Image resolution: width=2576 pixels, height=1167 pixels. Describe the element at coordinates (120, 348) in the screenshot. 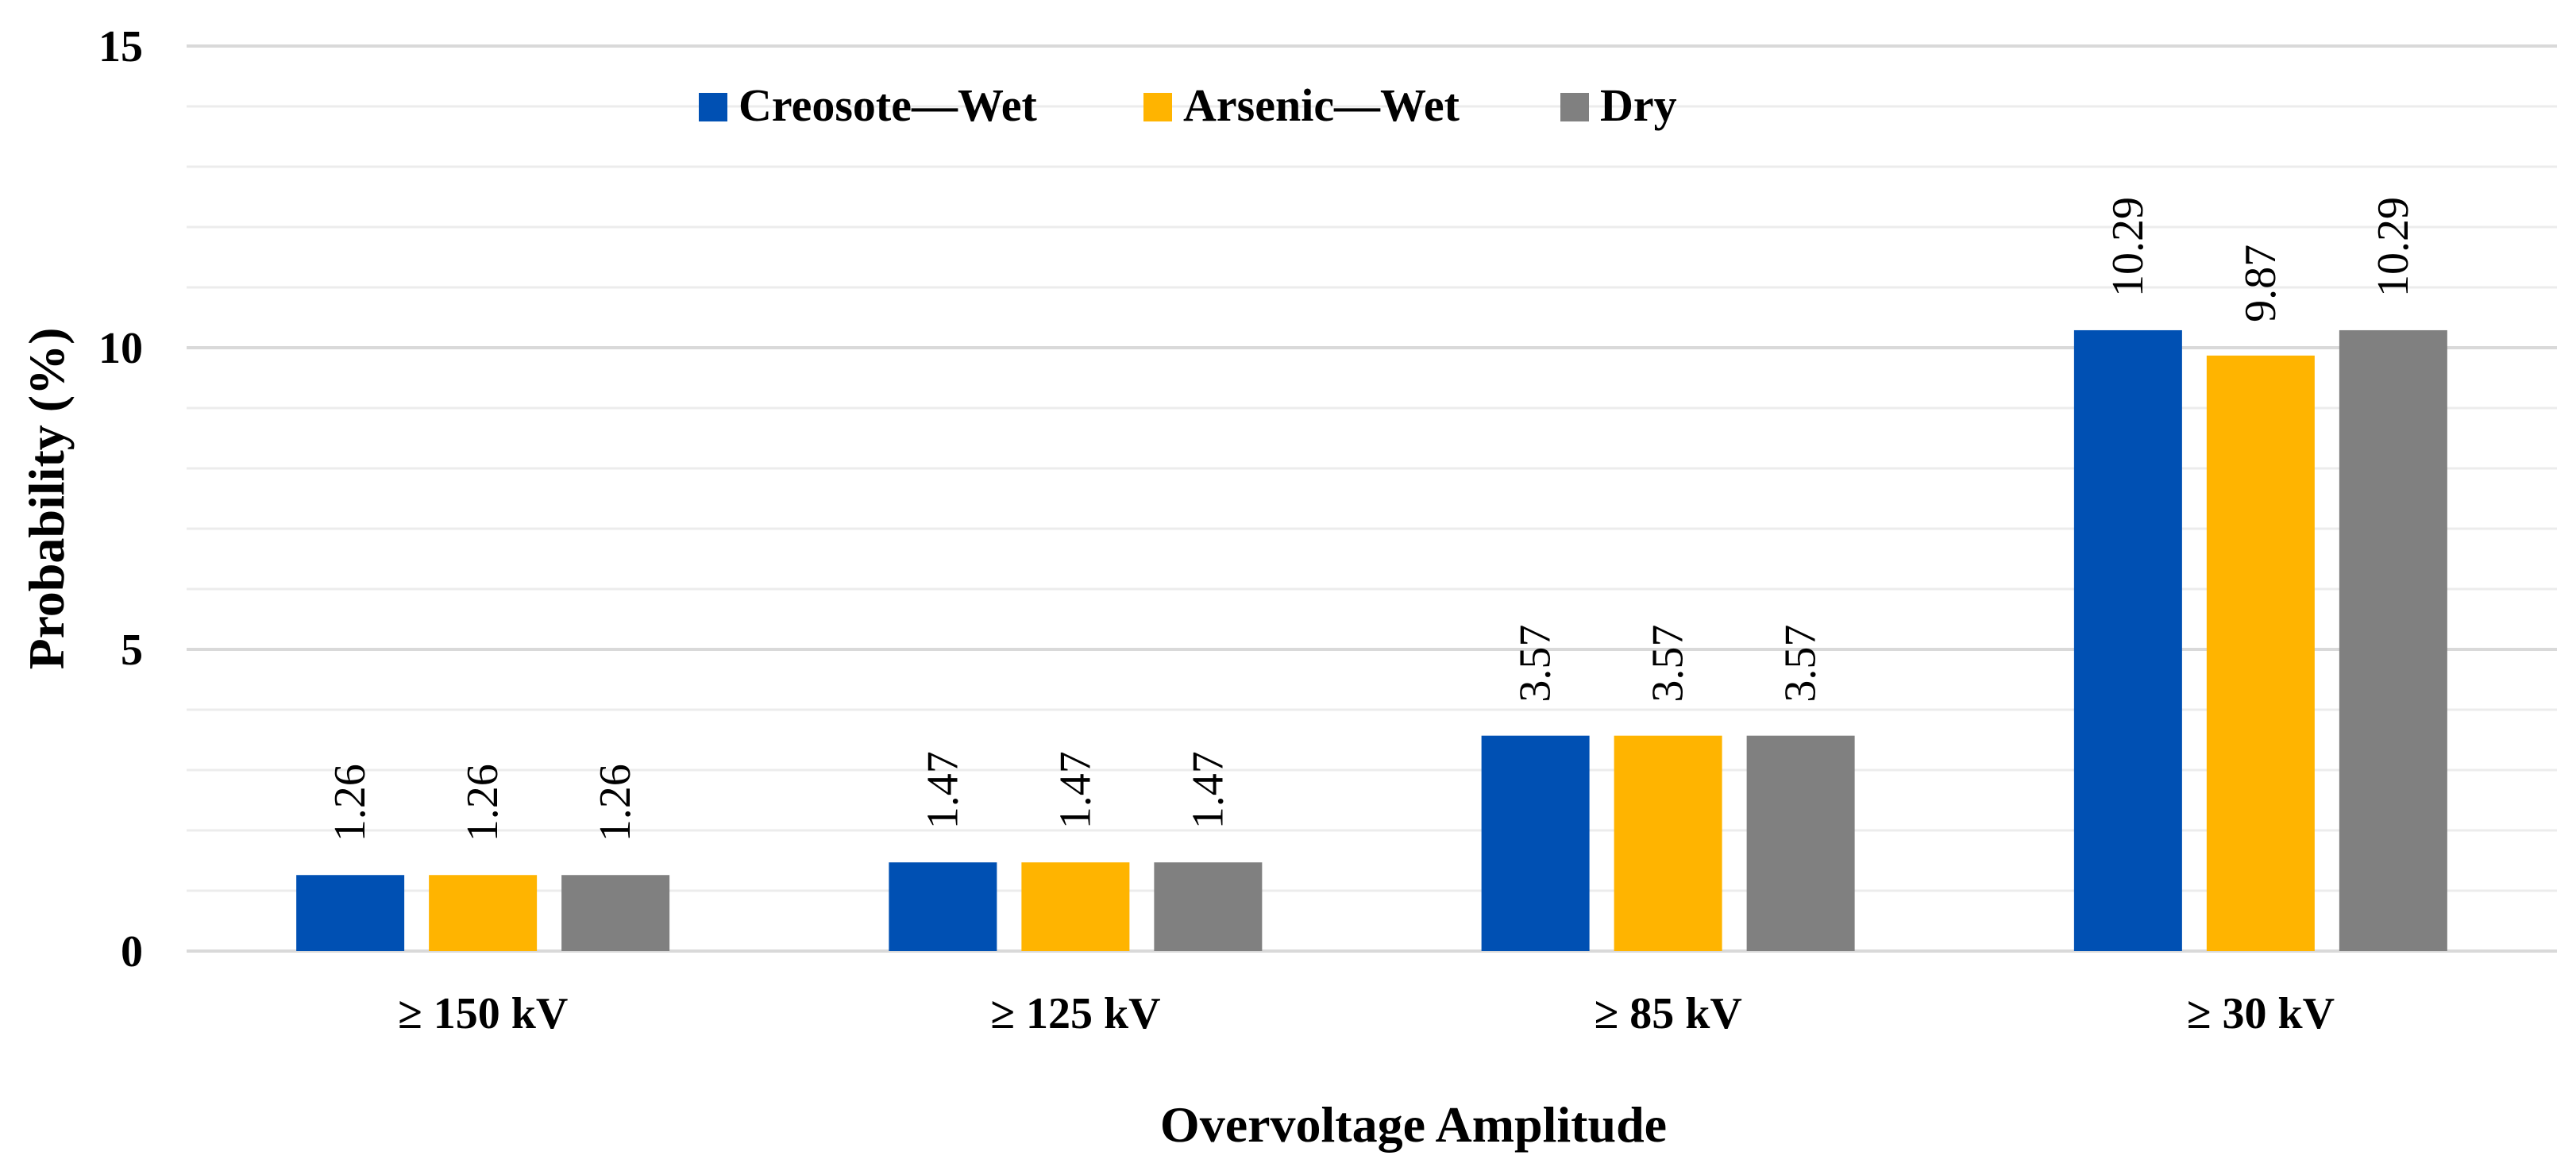

I see `y-tick-label: 10` at that location.